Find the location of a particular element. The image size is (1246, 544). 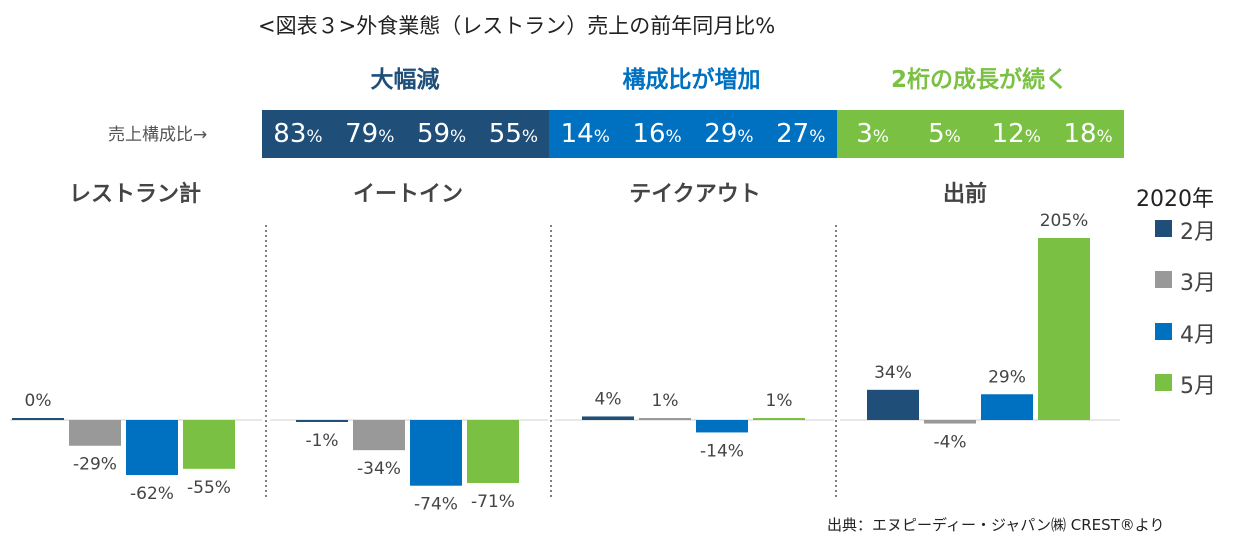

data-label: -1% is located at coordinates (321, 441).